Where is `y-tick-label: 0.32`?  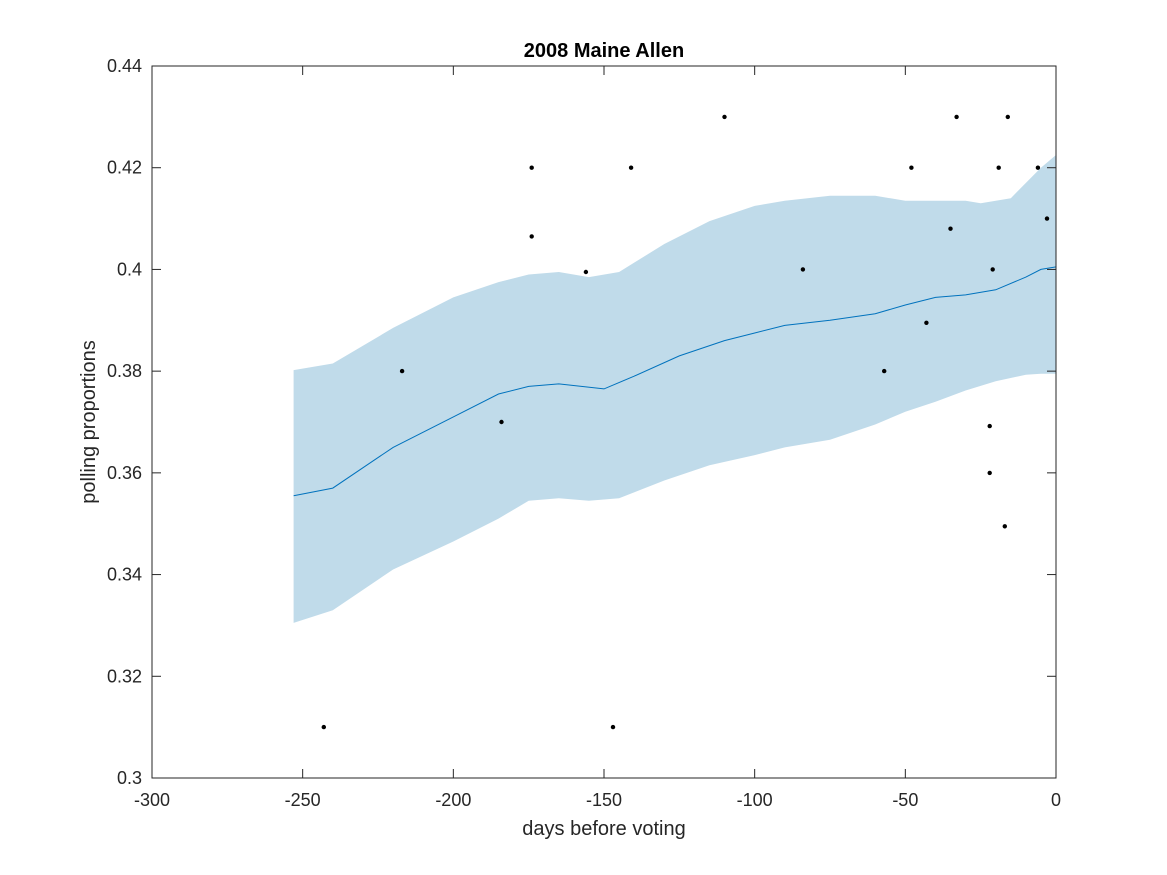 y-tick-label: 0.32 is located at coordinates (124, 676).